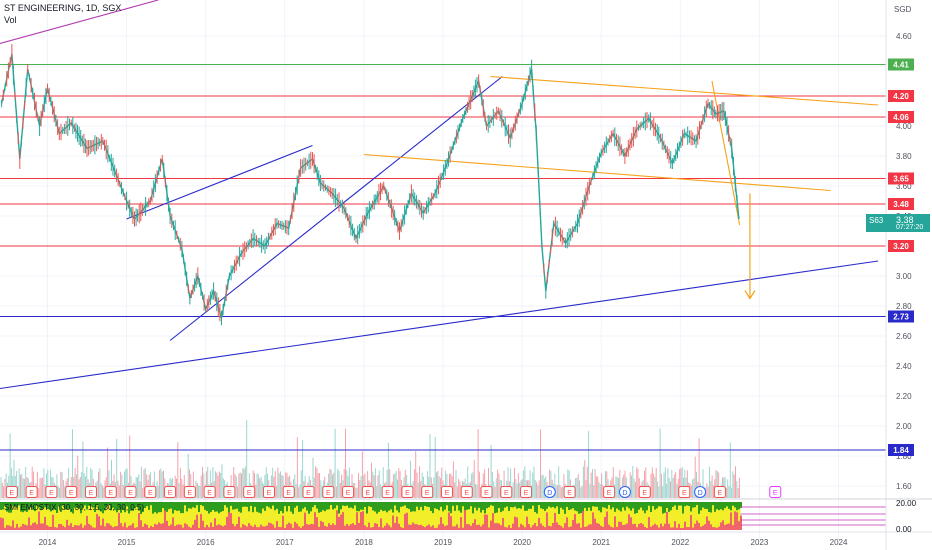 This screenshot has width=932, height=550. I want to click on indicator-label: SMI EMOSTIX (30, 30, 1.5, 30, 30, 0.5), so click(74, 507).